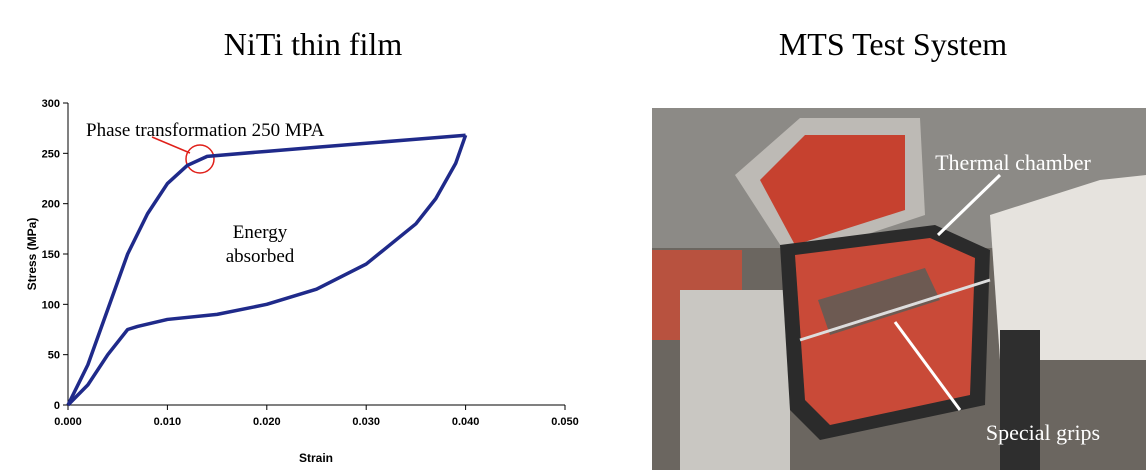 The image size is (1146, 470). What do you see at coordinates (205, 130) in the screenshot?
I see `annotation: Phase transformation 250 MPA` at bounding box center [205, 130].